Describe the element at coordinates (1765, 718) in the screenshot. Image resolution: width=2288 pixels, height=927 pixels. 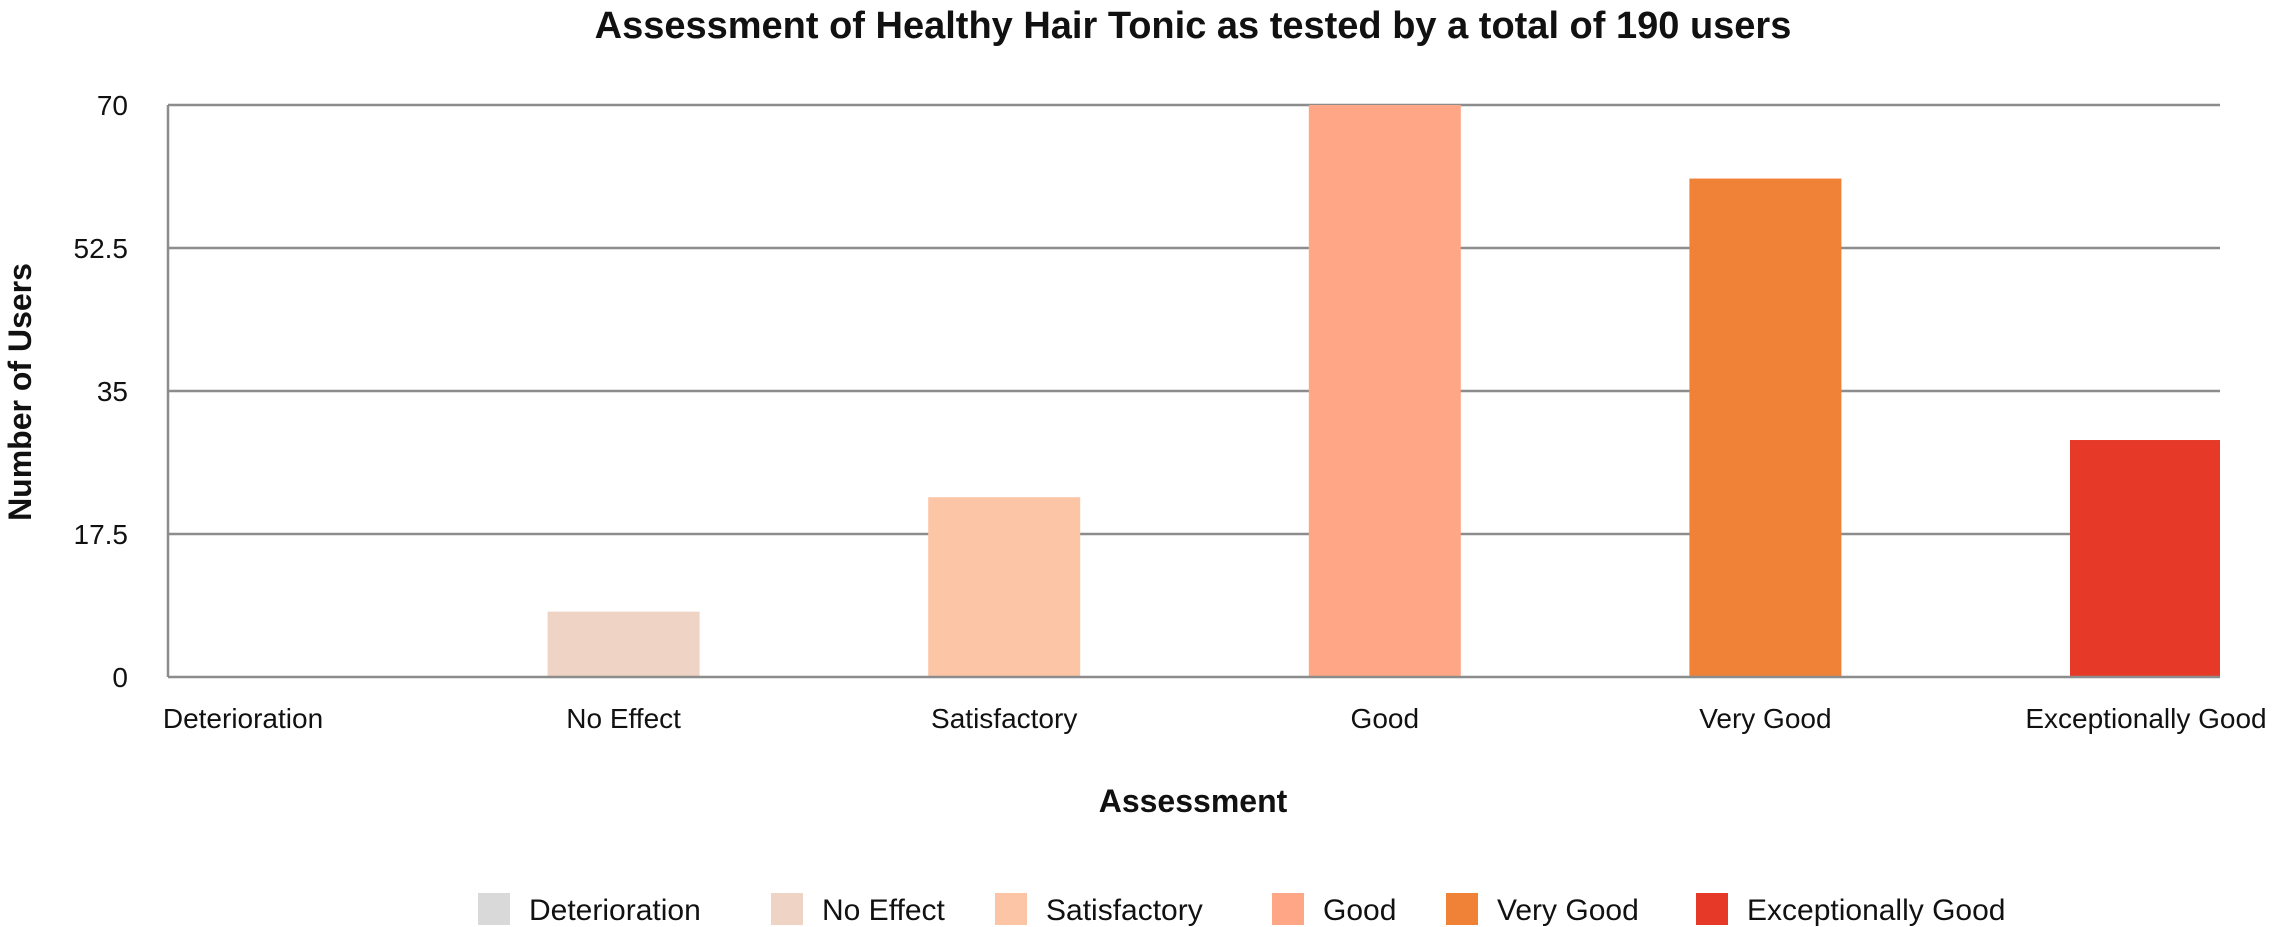
I see `x-tick-label: Very Good` at that location.